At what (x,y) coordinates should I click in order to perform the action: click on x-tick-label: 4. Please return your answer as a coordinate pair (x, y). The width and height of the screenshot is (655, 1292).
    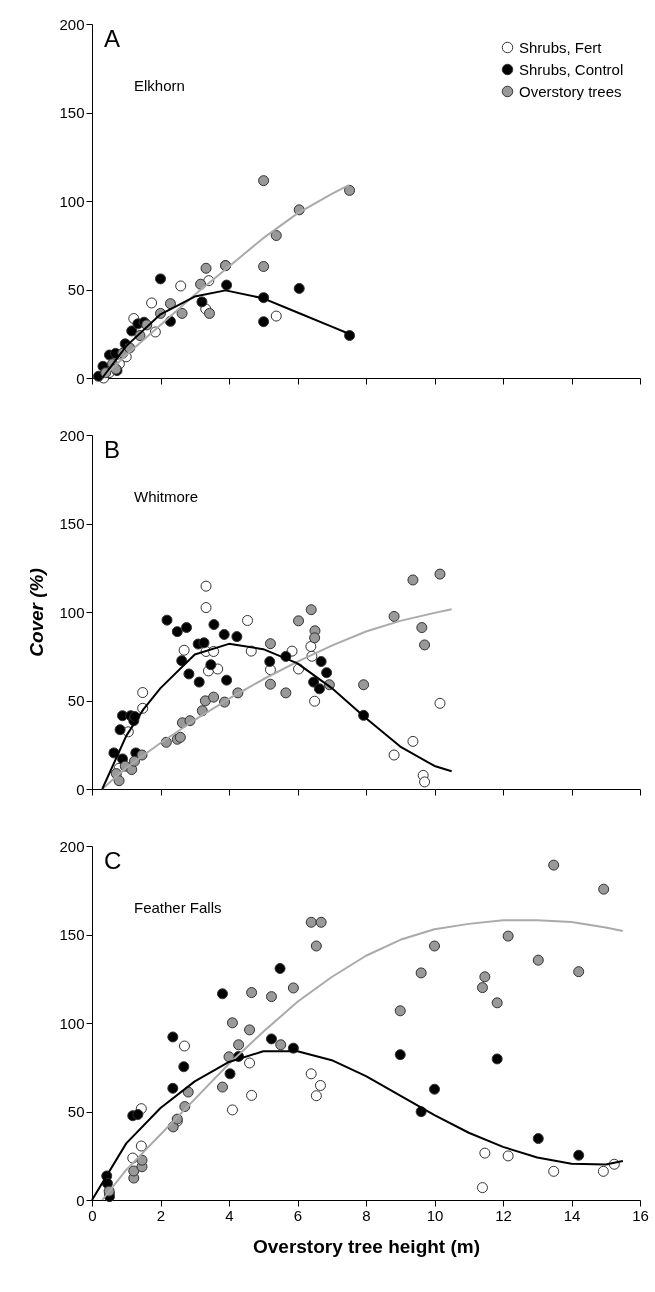
    Looking at the image, I should click on (229, 1215).